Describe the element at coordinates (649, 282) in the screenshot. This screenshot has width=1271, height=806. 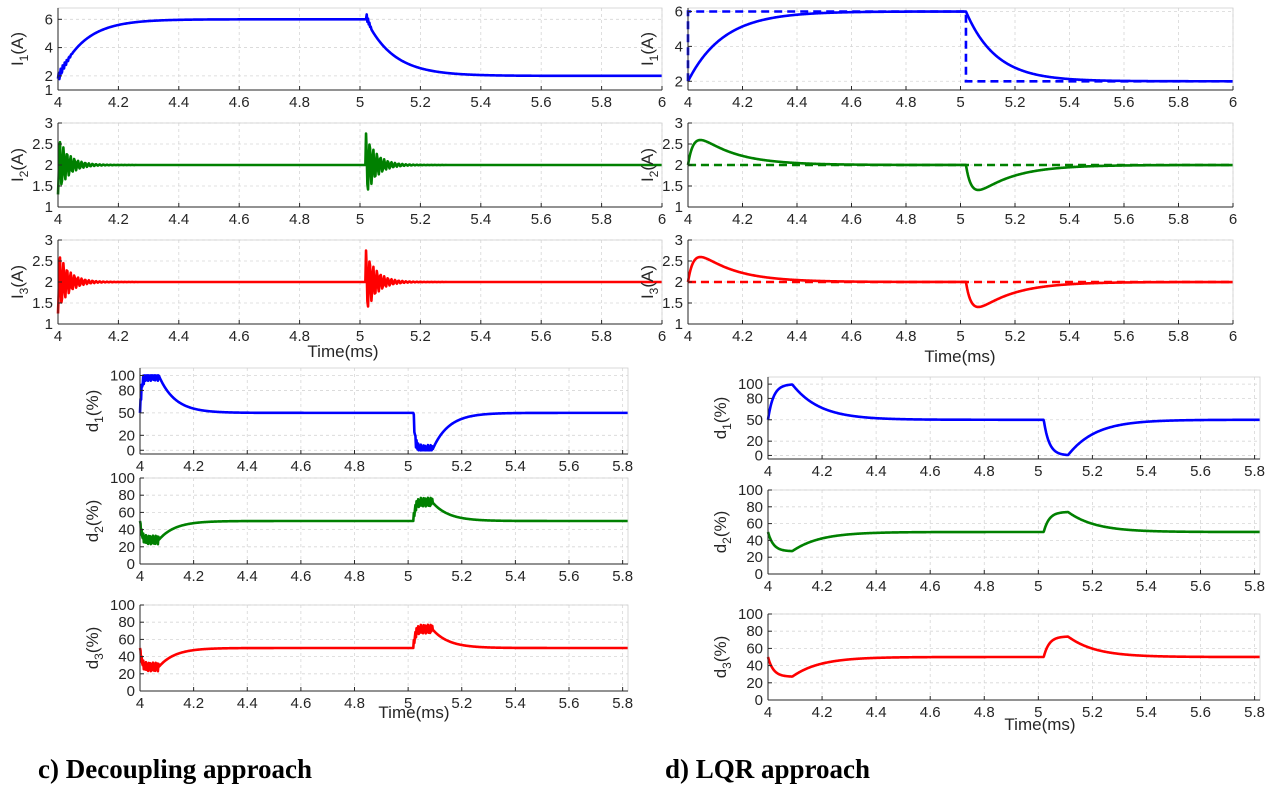
I see `y-axis-label-d-I3: I3(A)` at that location.